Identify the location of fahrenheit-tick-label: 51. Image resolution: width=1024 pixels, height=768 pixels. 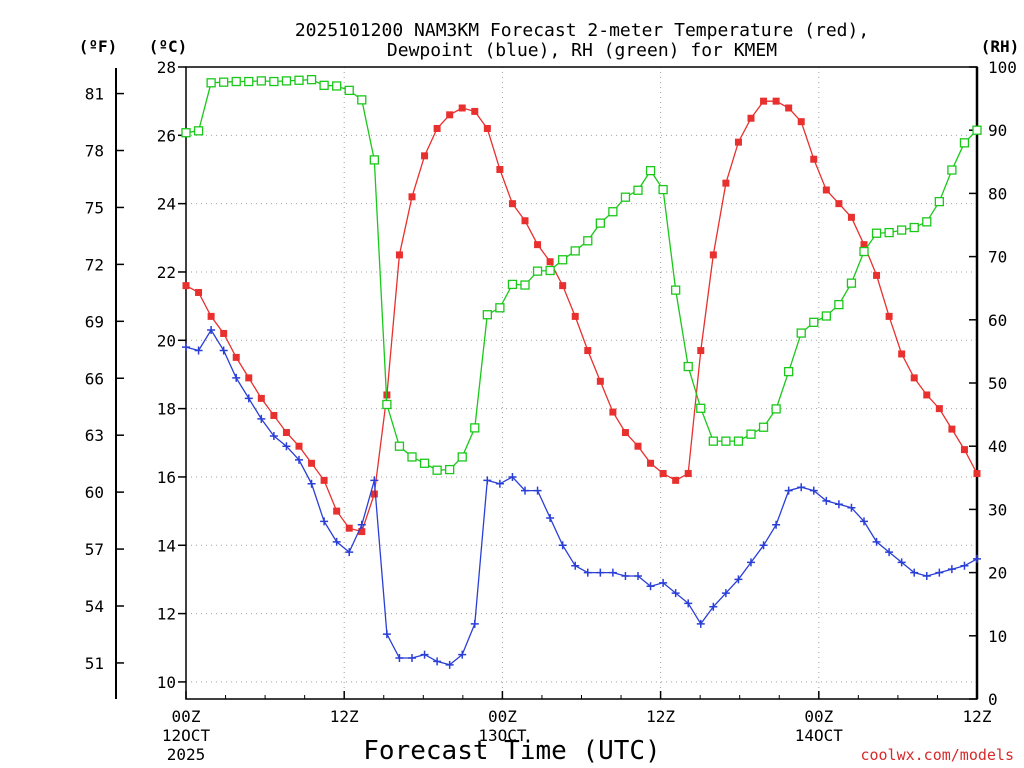
(94, 663).